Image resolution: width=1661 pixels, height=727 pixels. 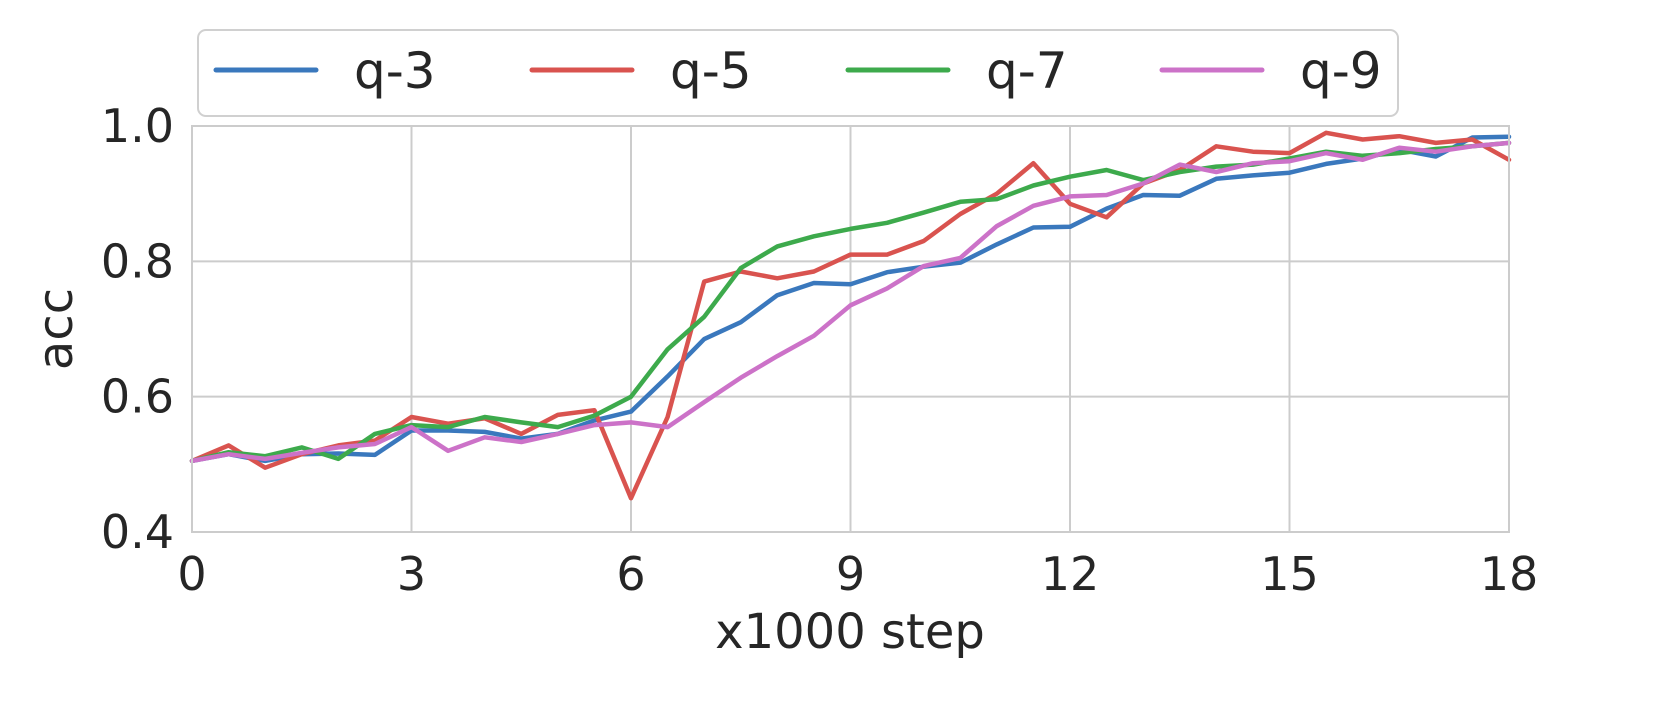 I want to click on x-axis-ticks: 0 3 6 9 12 15 18, so click(x=857, y=574).